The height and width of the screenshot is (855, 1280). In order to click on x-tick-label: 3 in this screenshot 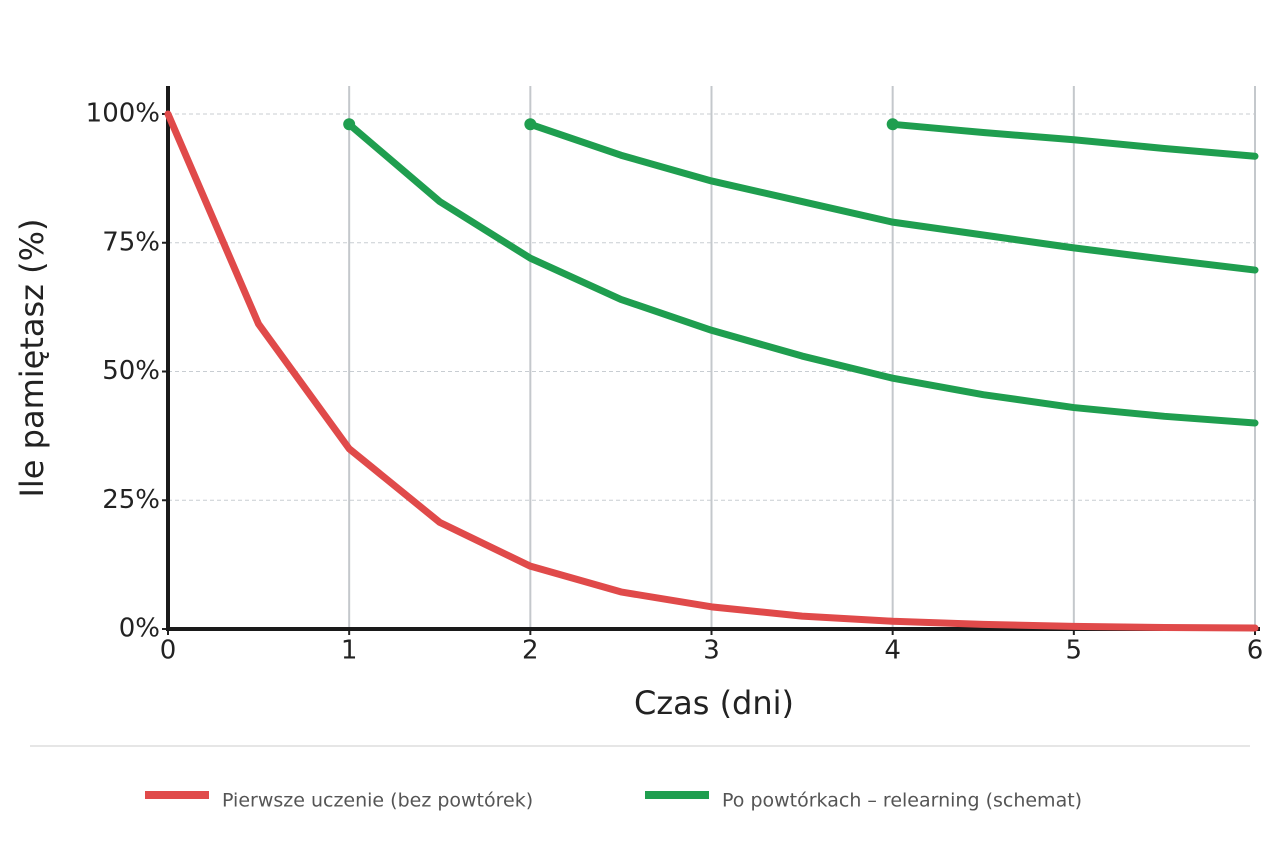, I will do `click(711, 651)`.